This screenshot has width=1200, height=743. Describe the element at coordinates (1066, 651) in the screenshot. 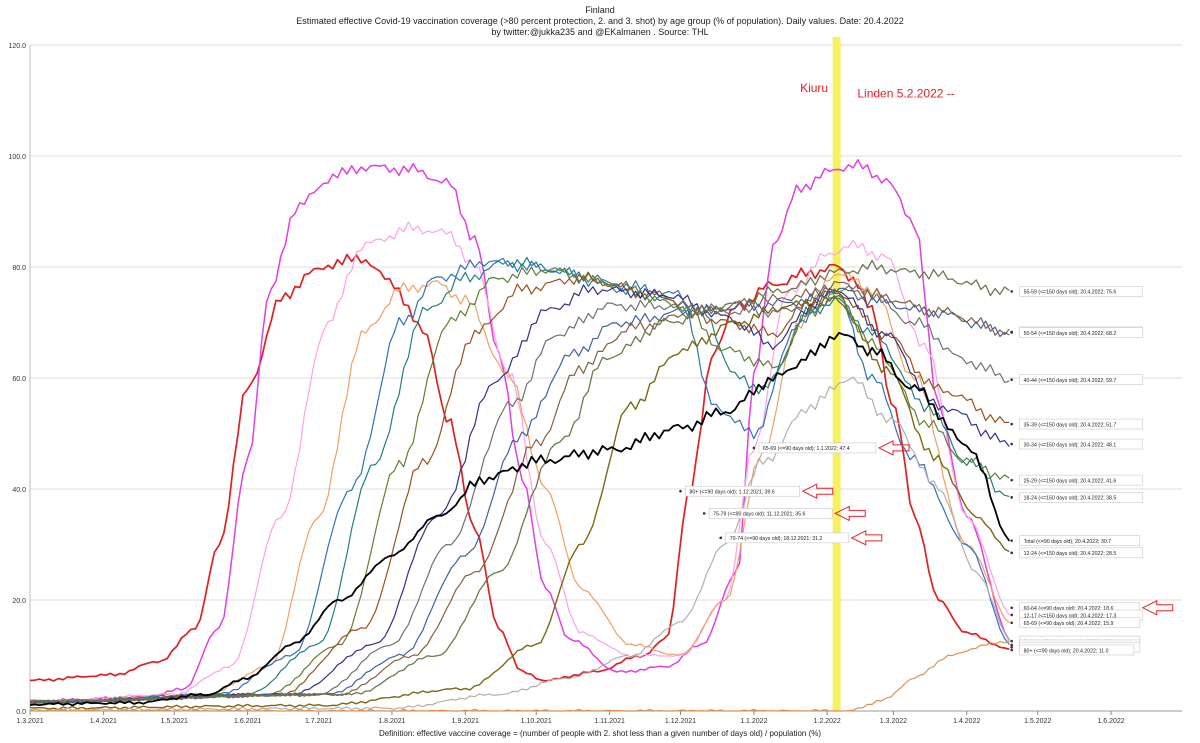

I see `annotation-label: 80+ (<=90 days old); 20.4.2022; 11.0` at that location.